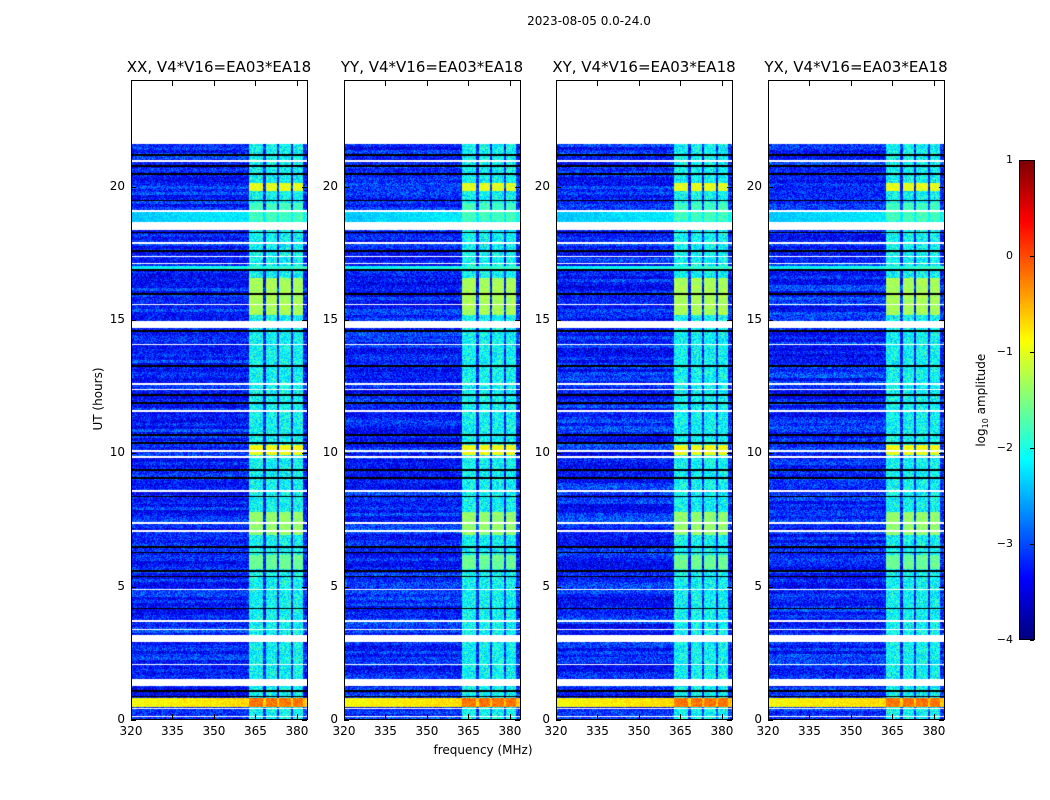  I want to click on panel-title: XY, V4*V16=EA03*EA18, so click(644, 67).